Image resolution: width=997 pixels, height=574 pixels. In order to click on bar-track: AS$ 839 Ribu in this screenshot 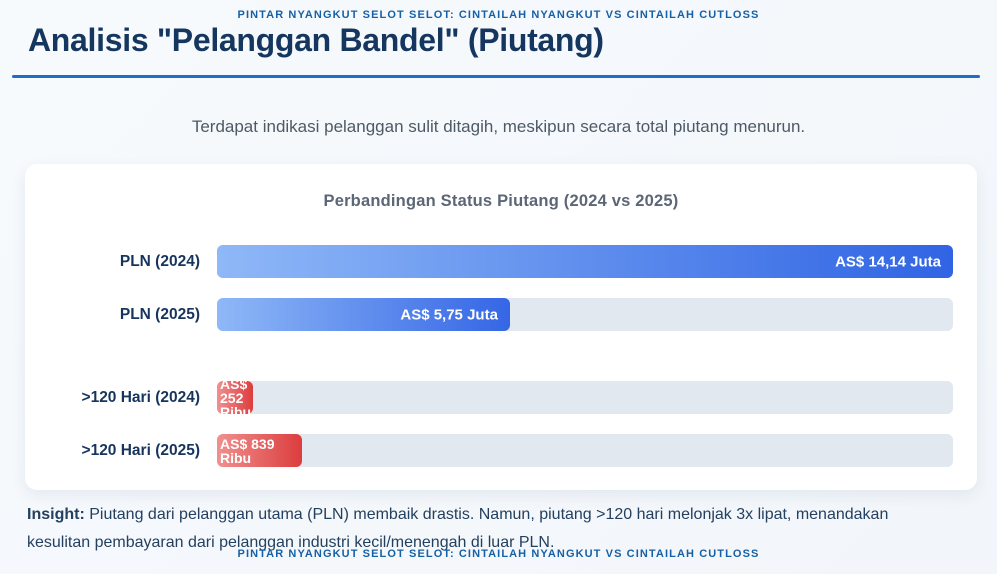, I will do `click(585, 450)`.